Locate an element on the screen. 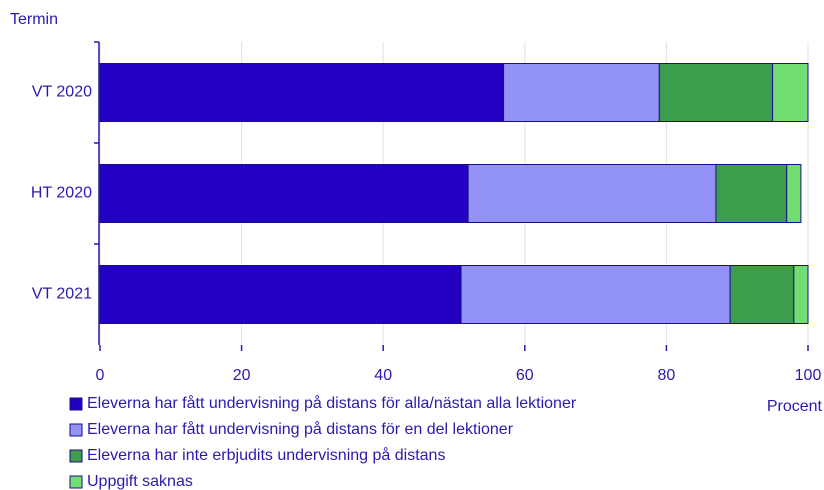 Image resolution: width=824 pixels, height=490 pixels. y-tick-label: VT 2020 is located at coordinates (62, 92).